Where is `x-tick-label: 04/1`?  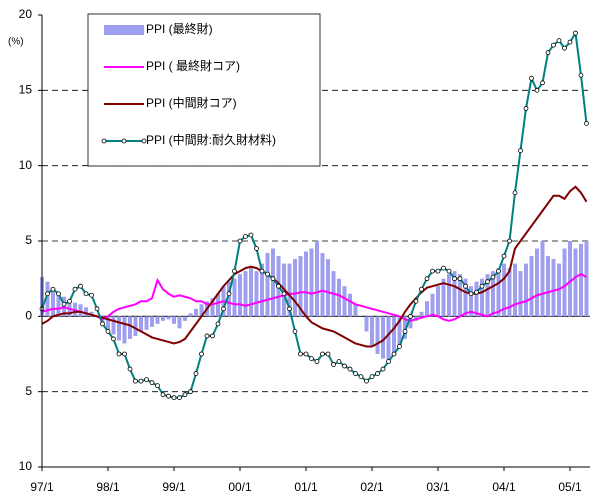 x-tick-label: 04/1 is located at coordinates (504, 487).